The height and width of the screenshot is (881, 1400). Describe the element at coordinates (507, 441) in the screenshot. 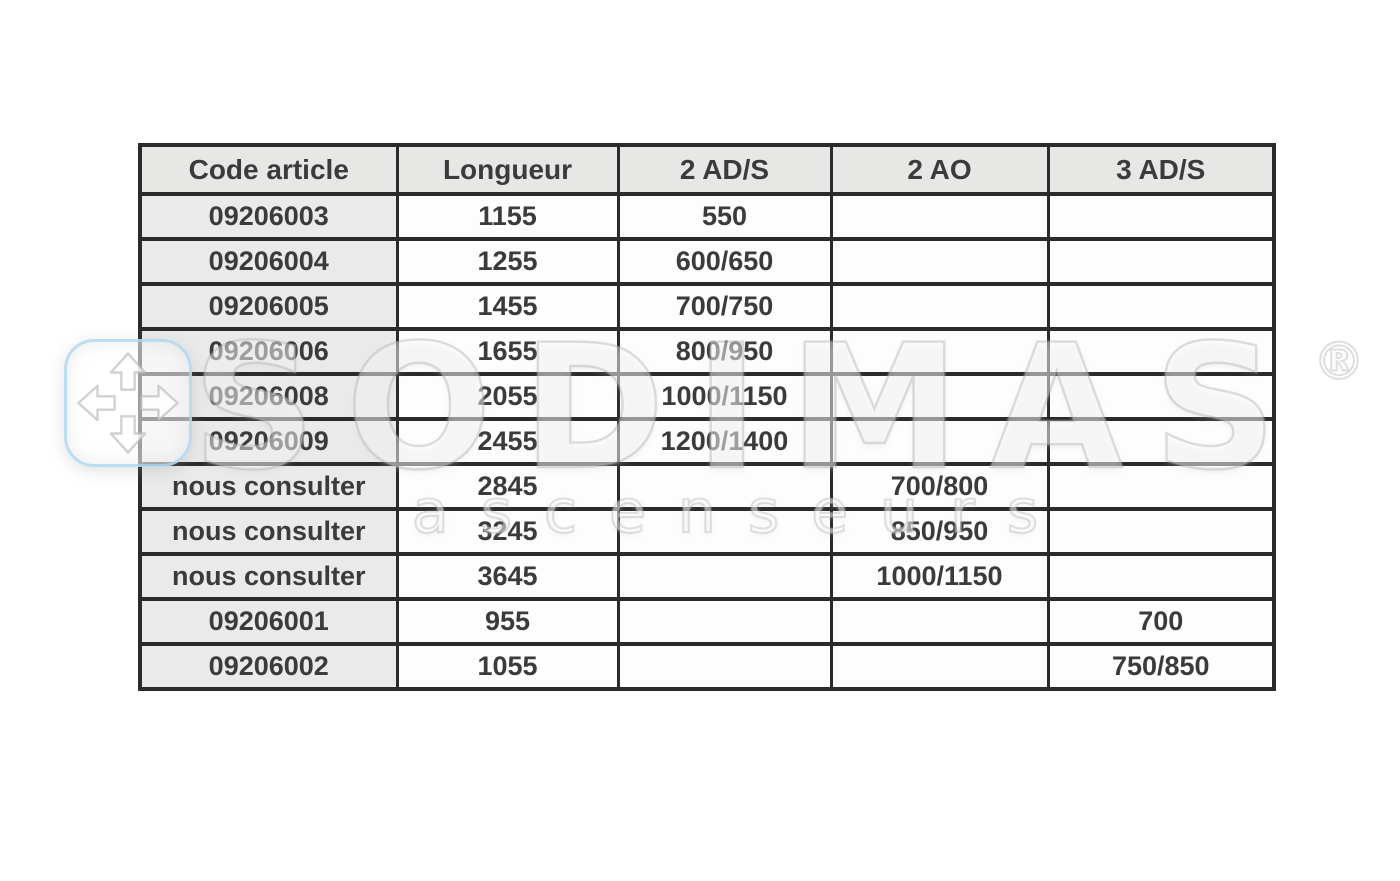

I see `cell-longueur: 2455` at that location.